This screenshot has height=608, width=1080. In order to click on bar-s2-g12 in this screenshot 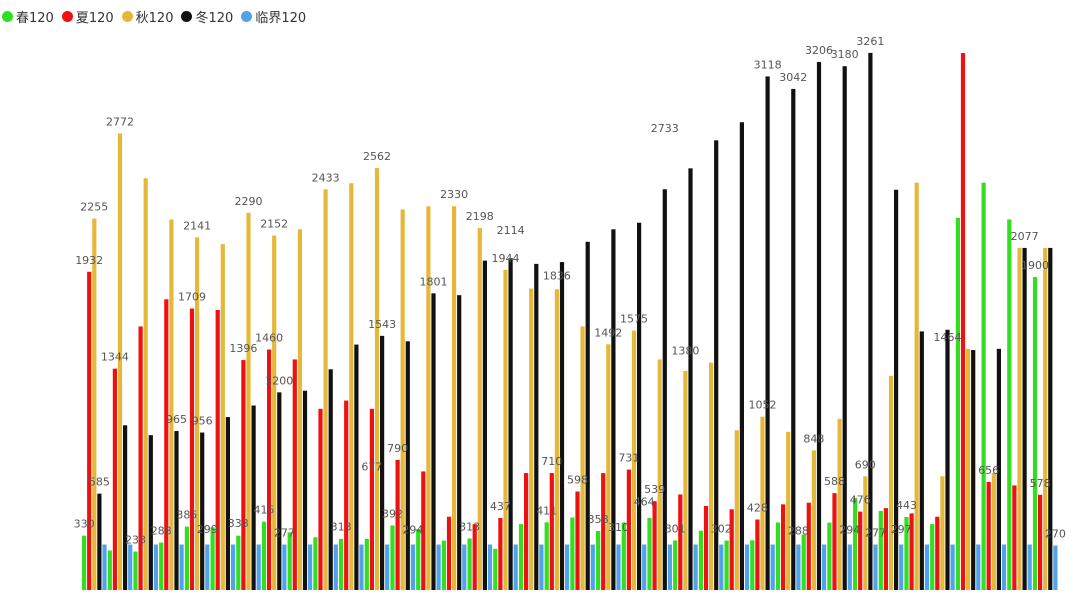, I will do `click(371, 499)`.